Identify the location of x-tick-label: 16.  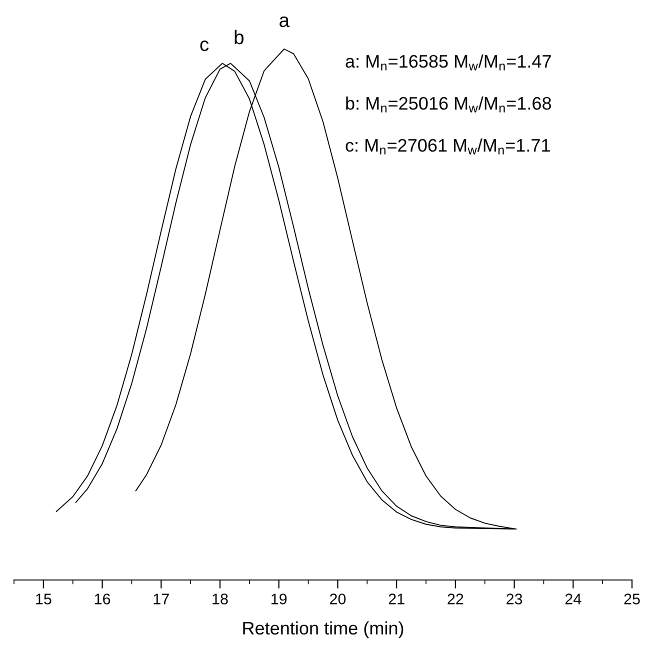
(102, 599).